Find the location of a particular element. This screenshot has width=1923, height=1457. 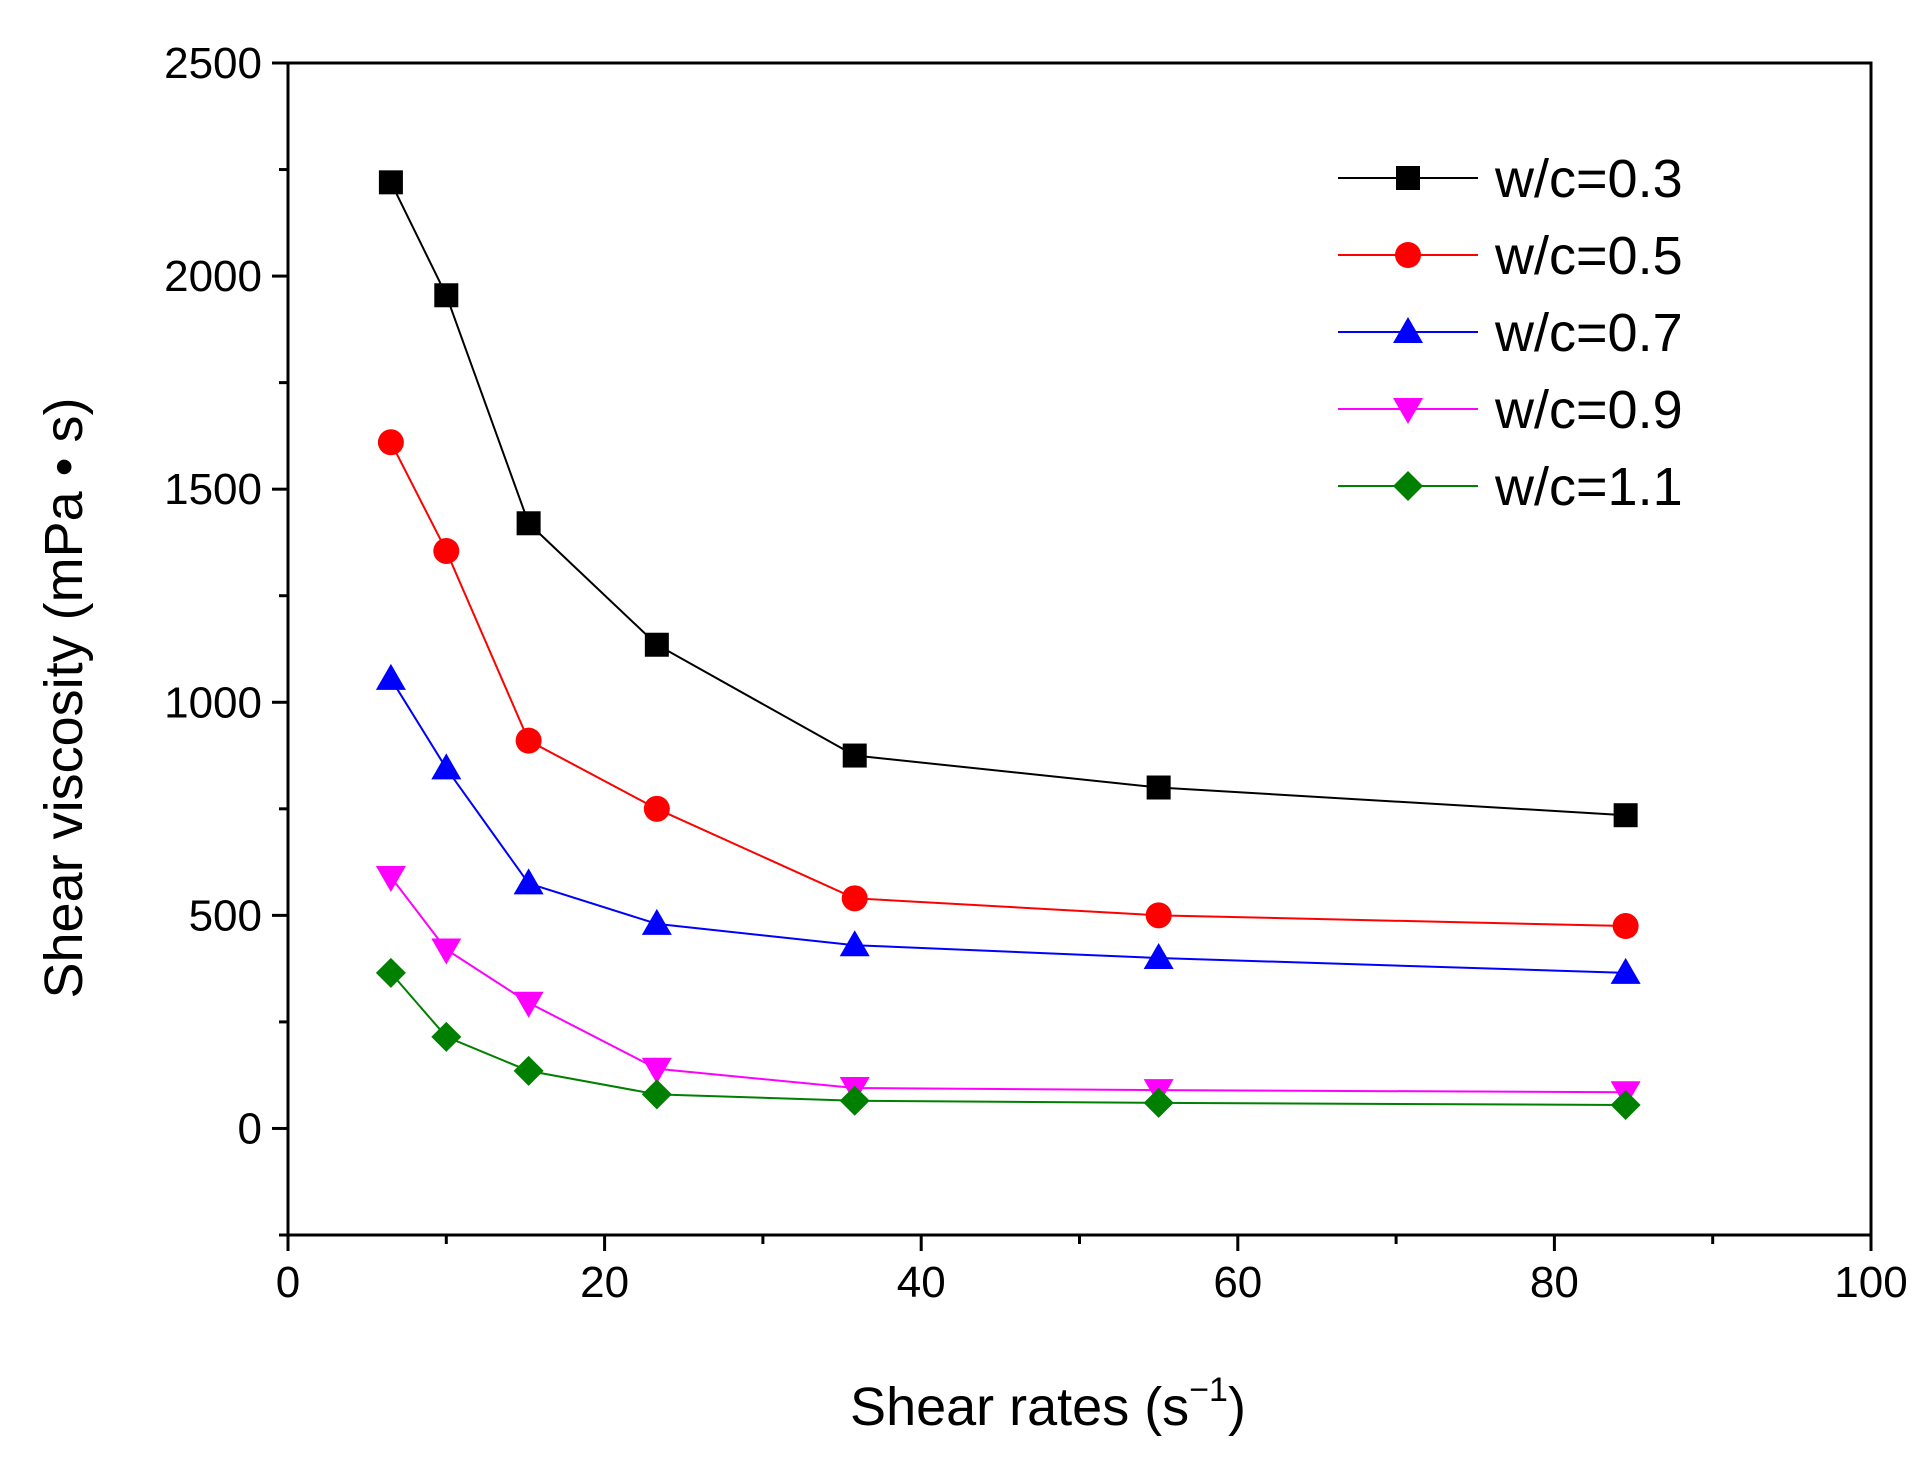

y-tick-label: 0 is located at coordinates (250, 1128).